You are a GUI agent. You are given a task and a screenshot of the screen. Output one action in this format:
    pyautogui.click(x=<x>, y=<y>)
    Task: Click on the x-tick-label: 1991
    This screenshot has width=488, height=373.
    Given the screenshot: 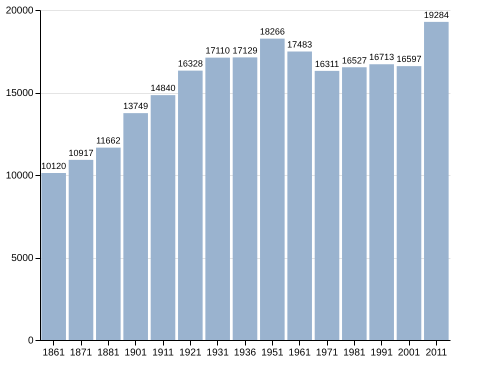 What is the action you would take?
    pyautogui.click(x=382, y=353)
    